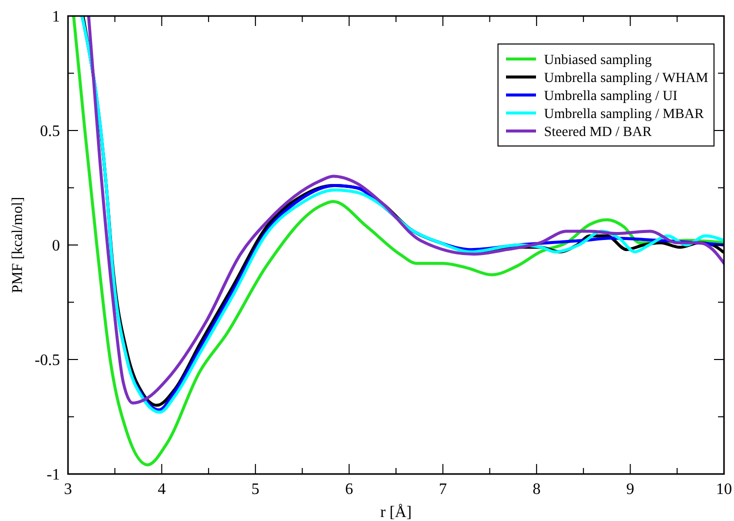 Image resolution: width=734 pixels, height=521 pixels. Describe the element at coordinates (68, 489) in the screenshot. I see `x-tick-label: 3` at that location.